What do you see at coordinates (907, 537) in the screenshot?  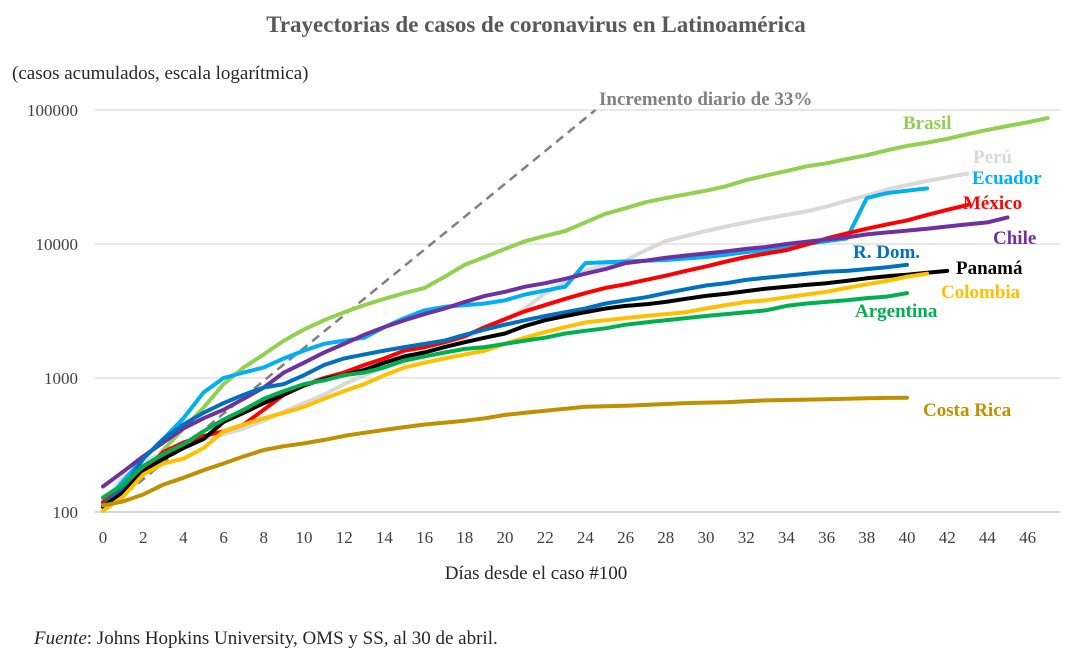 I see `x-tick-label: 40` at bounding box center [907, 537].